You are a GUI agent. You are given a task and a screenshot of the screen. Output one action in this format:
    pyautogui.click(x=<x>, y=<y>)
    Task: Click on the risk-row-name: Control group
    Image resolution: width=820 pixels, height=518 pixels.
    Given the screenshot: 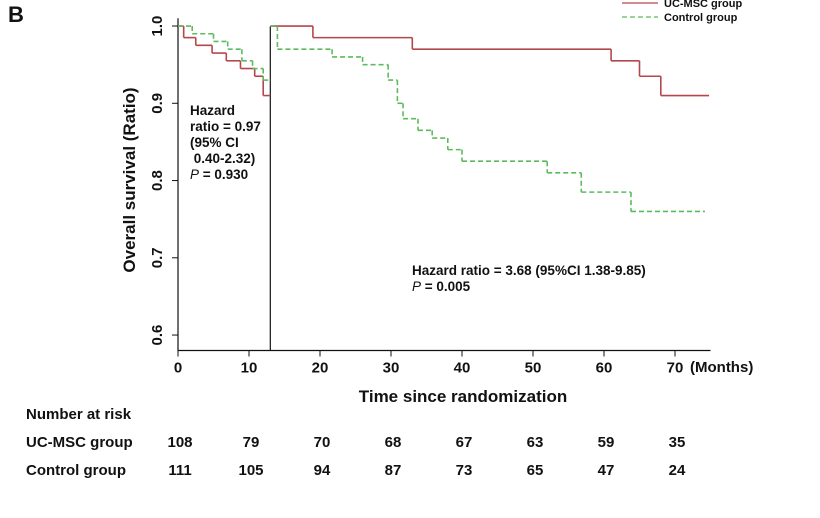 What is the action you would take?
    pyautogui.click(x=76, y=470)
    